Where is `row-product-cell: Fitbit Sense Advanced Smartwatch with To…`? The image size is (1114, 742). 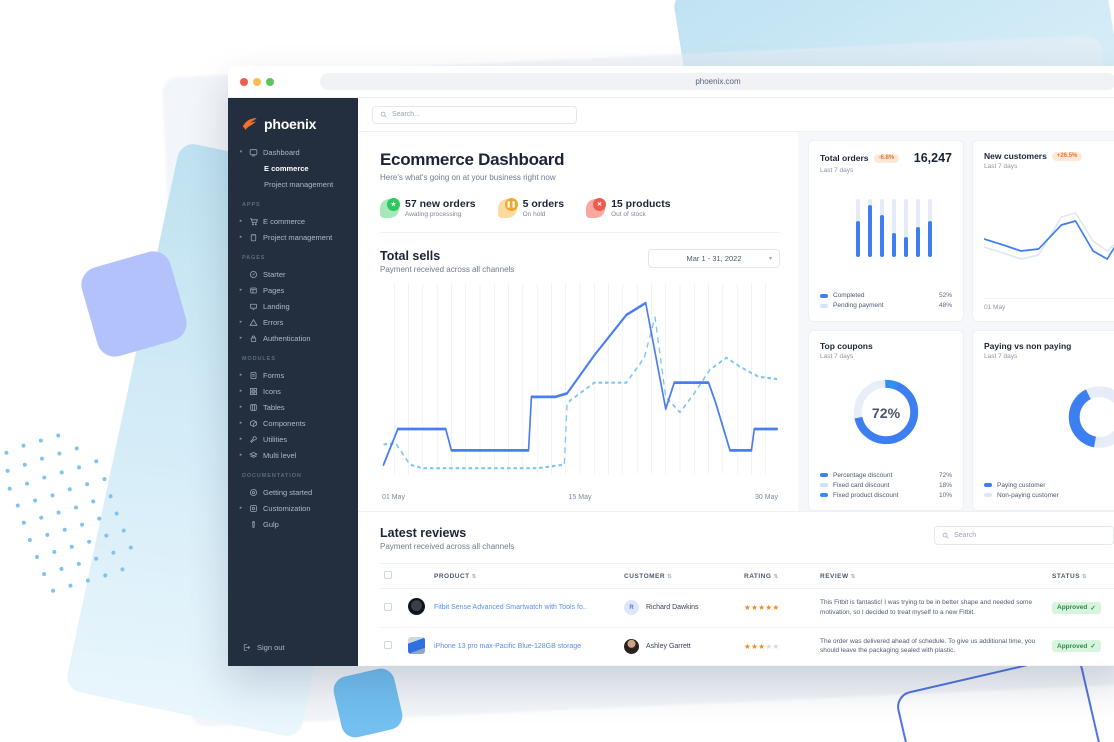 row-product-cell: Fitbit Sense Advanced Smartwatch with To… is located at coordinates (525, 608).